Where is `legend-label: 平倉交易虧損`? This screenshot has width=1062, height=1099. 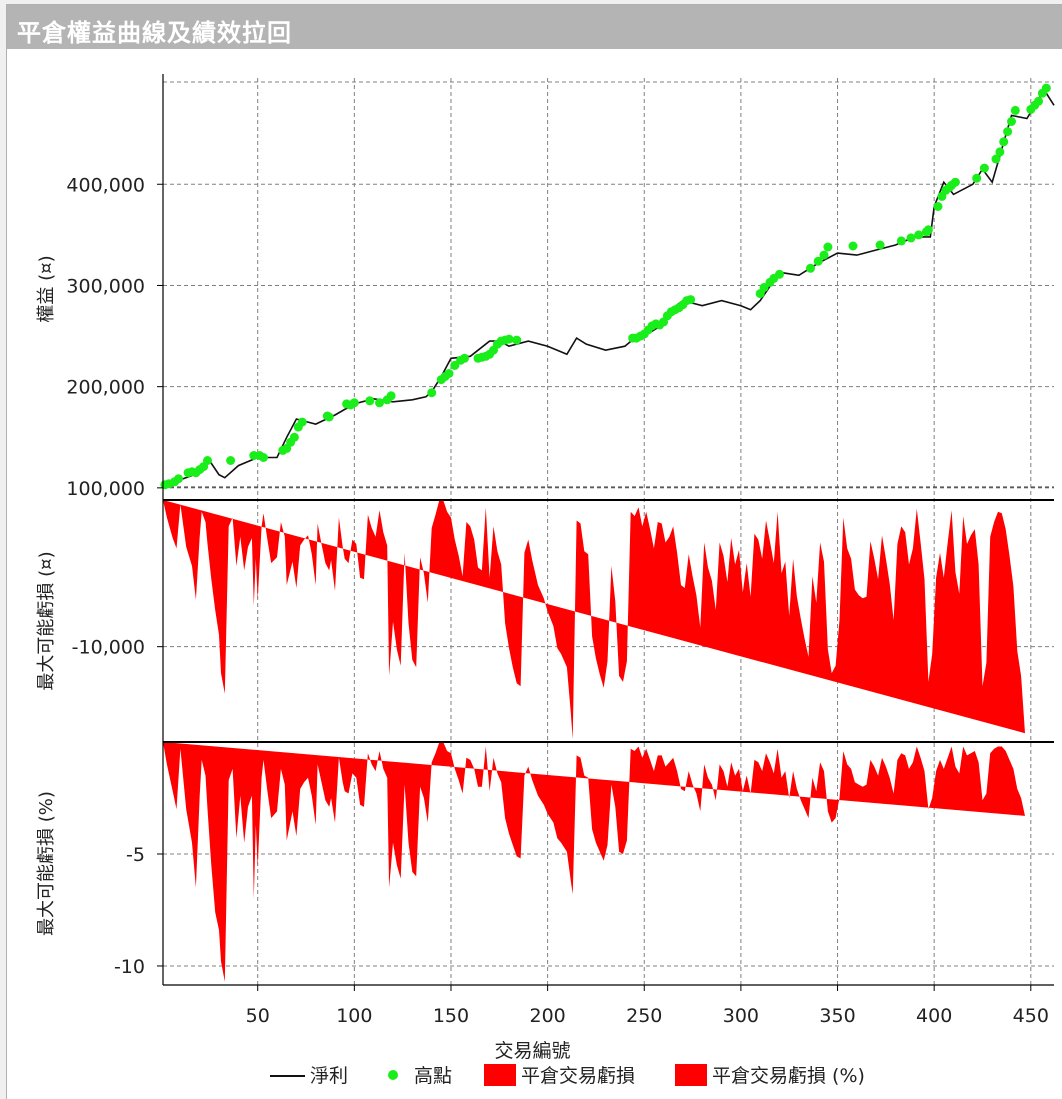
legend-label: 平倉交易虧損 is located at coordinates (578, 1076).